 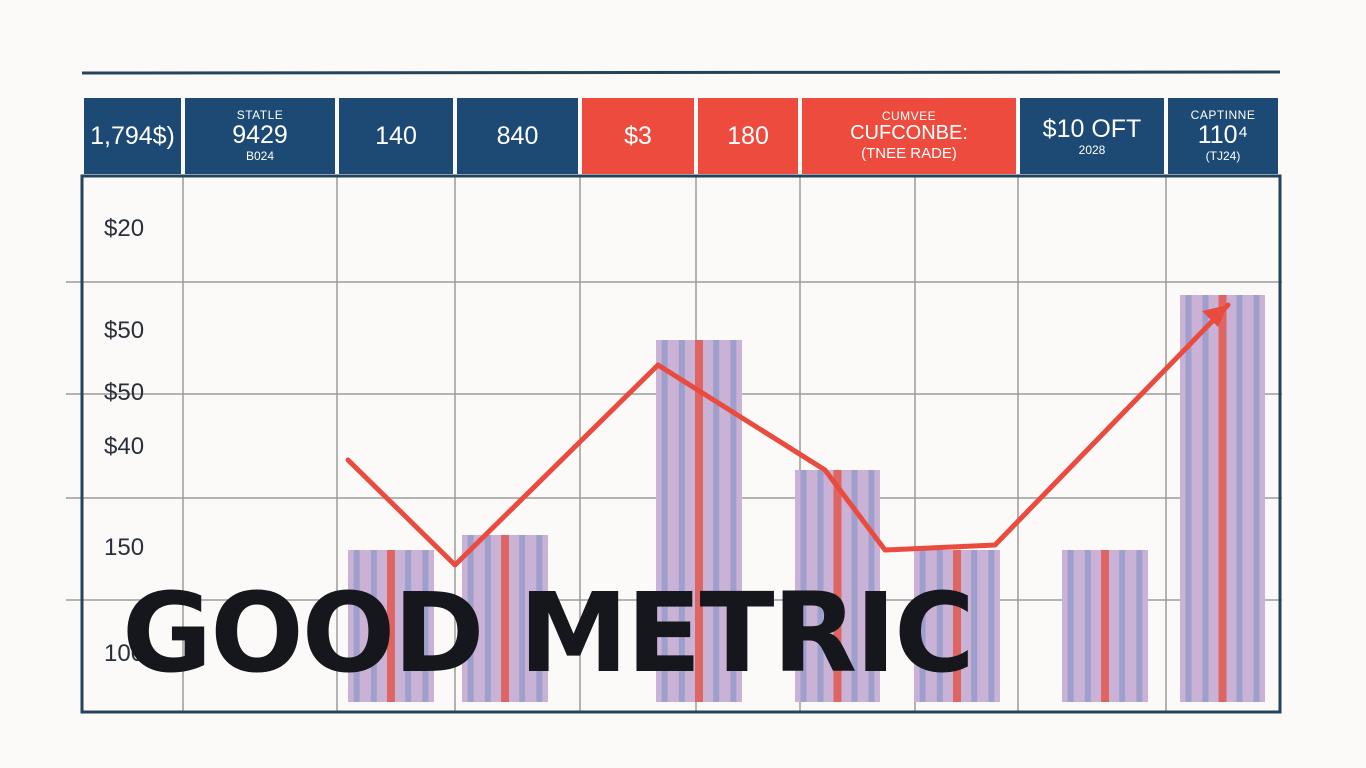 What do you see at coordinates (909, 116) in the screenshot?
I see `header-cell-top: CUMVEE` at bounding box center [909, 116].